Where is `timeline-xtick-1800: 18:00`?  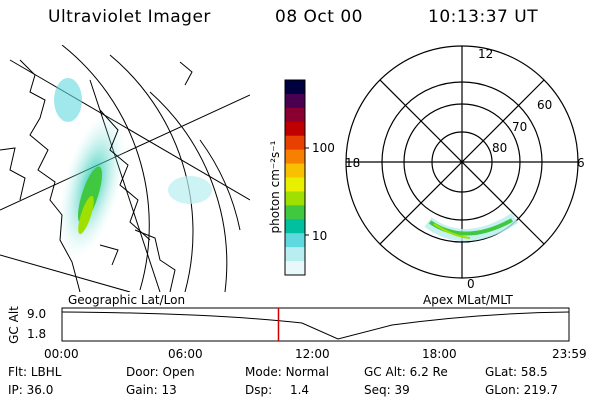
timeline-xtick-1800: 18:00 is located at coordinates (439, 354).